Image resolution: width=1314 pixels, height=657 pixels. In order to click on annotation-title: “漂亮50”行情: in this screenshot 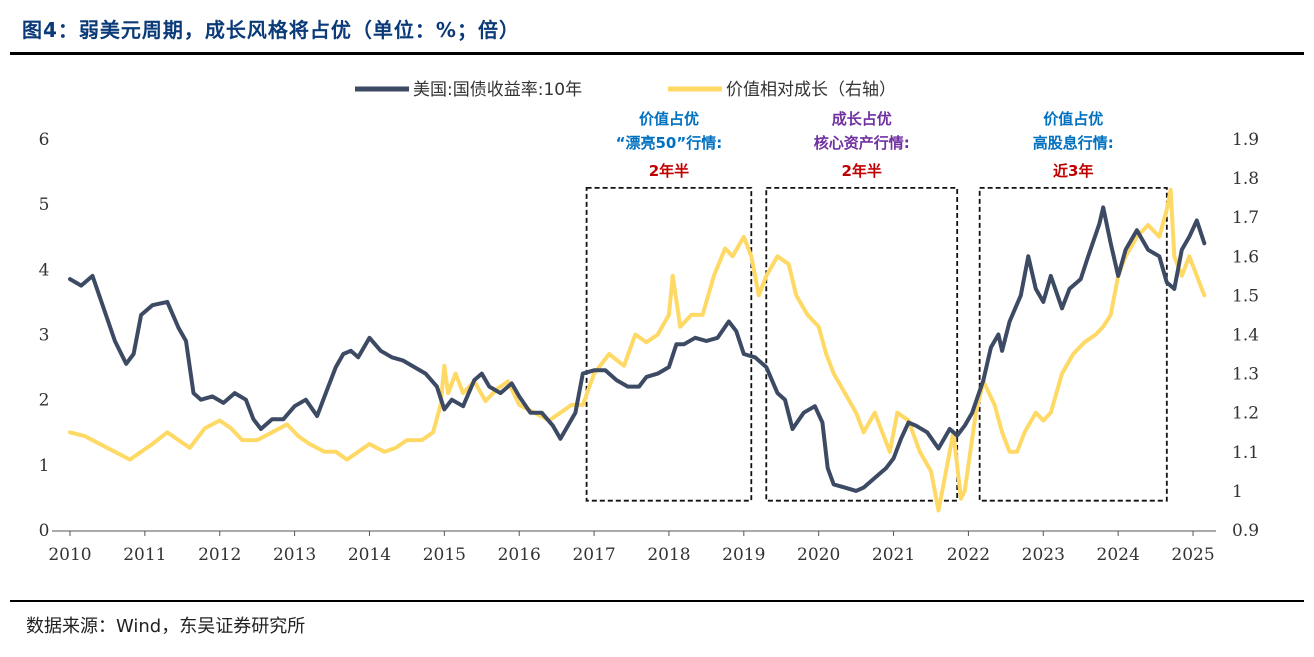, I will do `click(669, 143)`.